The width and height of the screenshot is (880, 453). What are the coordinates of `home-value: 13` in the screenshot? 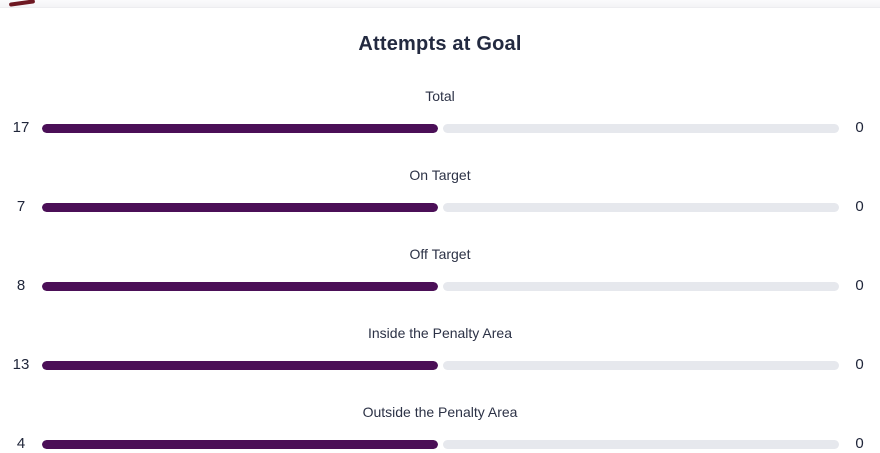 It's located at (21, 364).